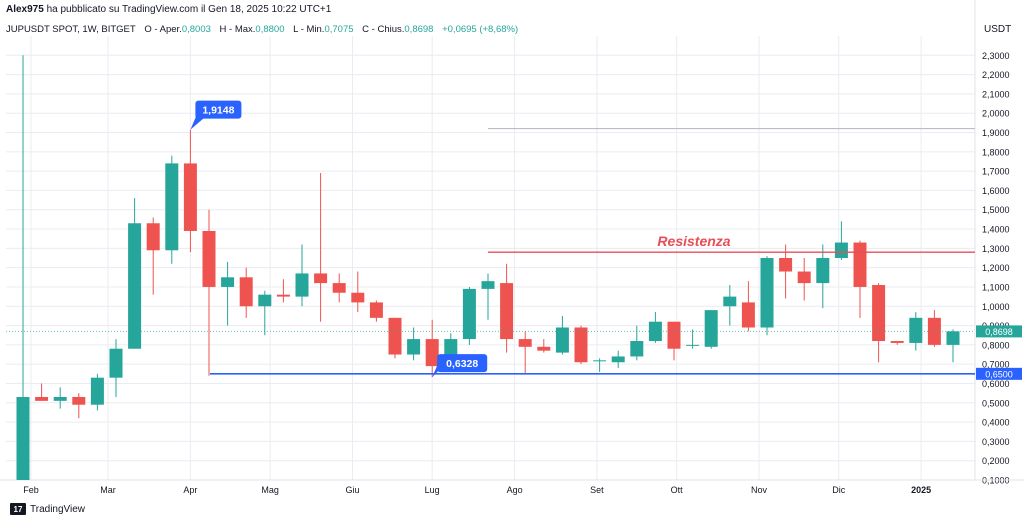 The height and width of the screenshot is (521, 1024). I want to click on x-tick-label: Feb, so click(31, 490).